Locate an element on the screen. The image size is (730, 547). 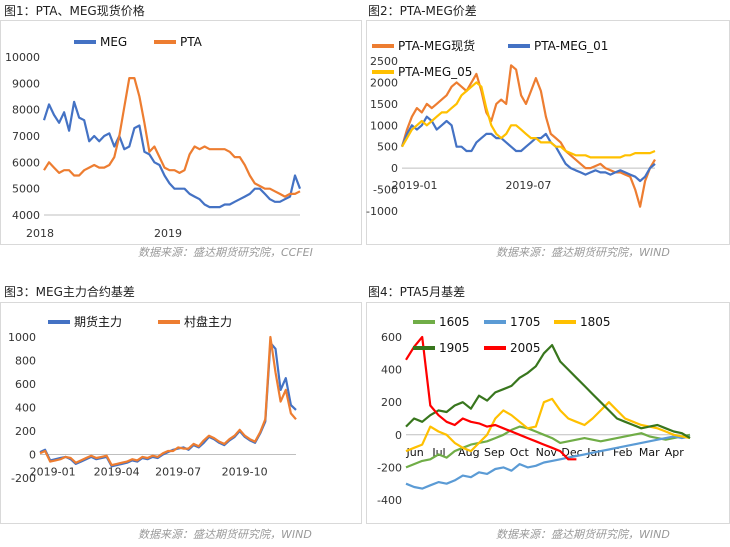
chart3-ytick-label: 800 is located at coordinates (25, 361).